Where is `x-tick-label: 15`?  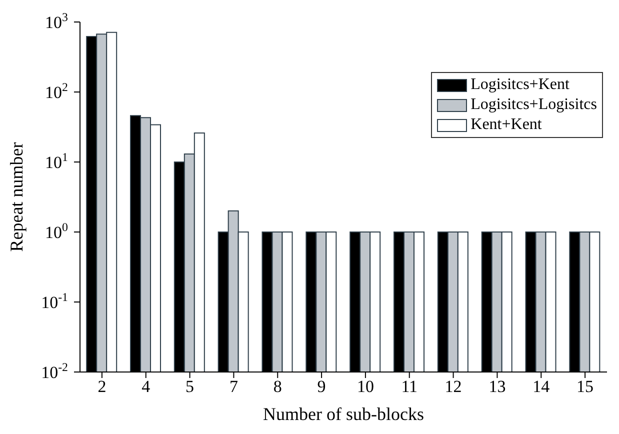
x-tick-label: 15 is located at coordinates (585, 386).